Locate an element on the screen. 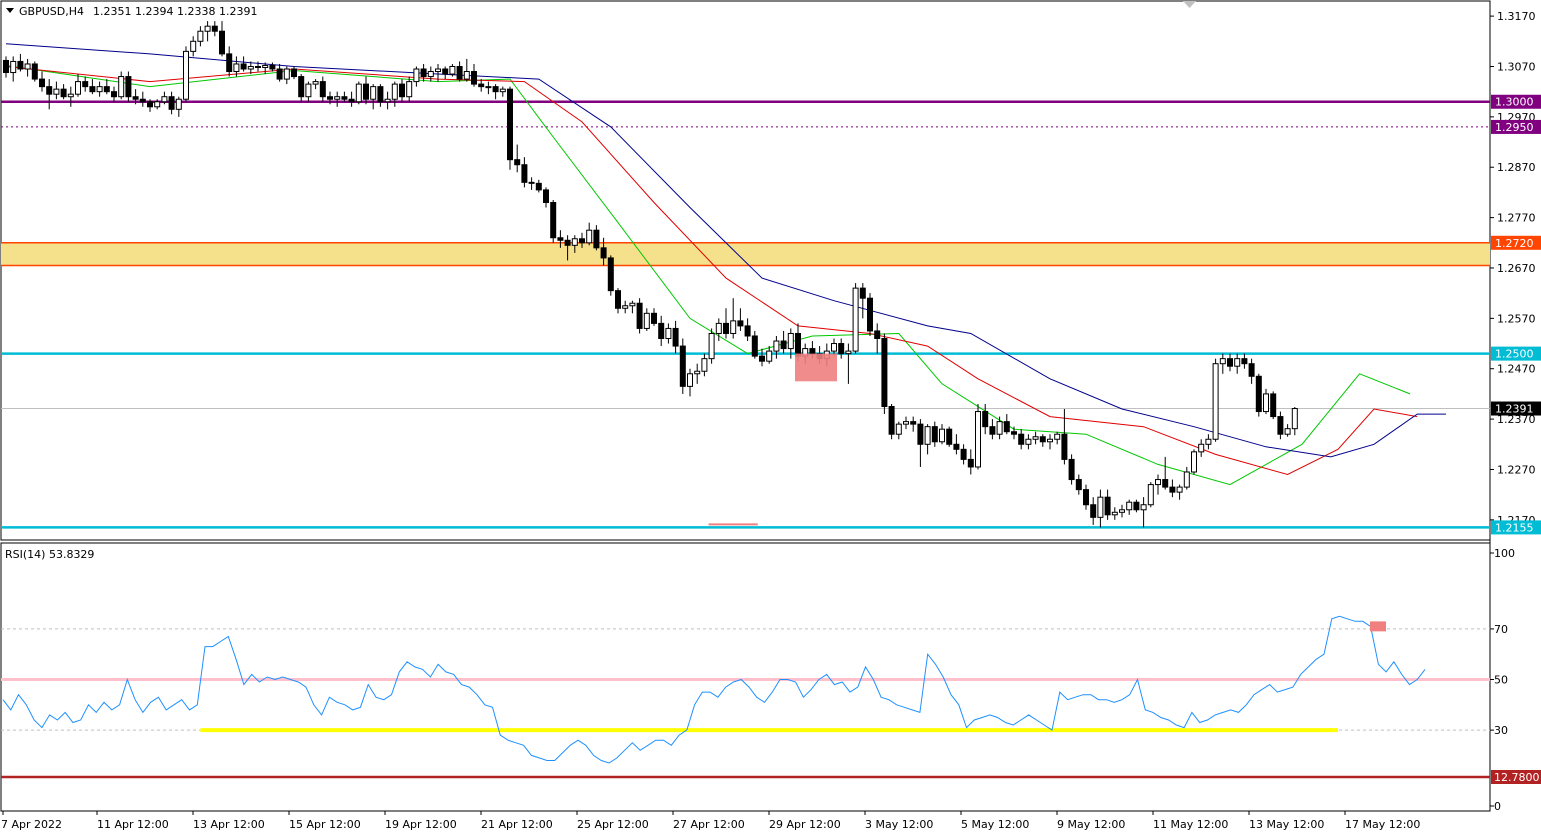 This screenshot has height=832, width=1541. chart-shift-marker-icon is located at coordinates (1189, 4).